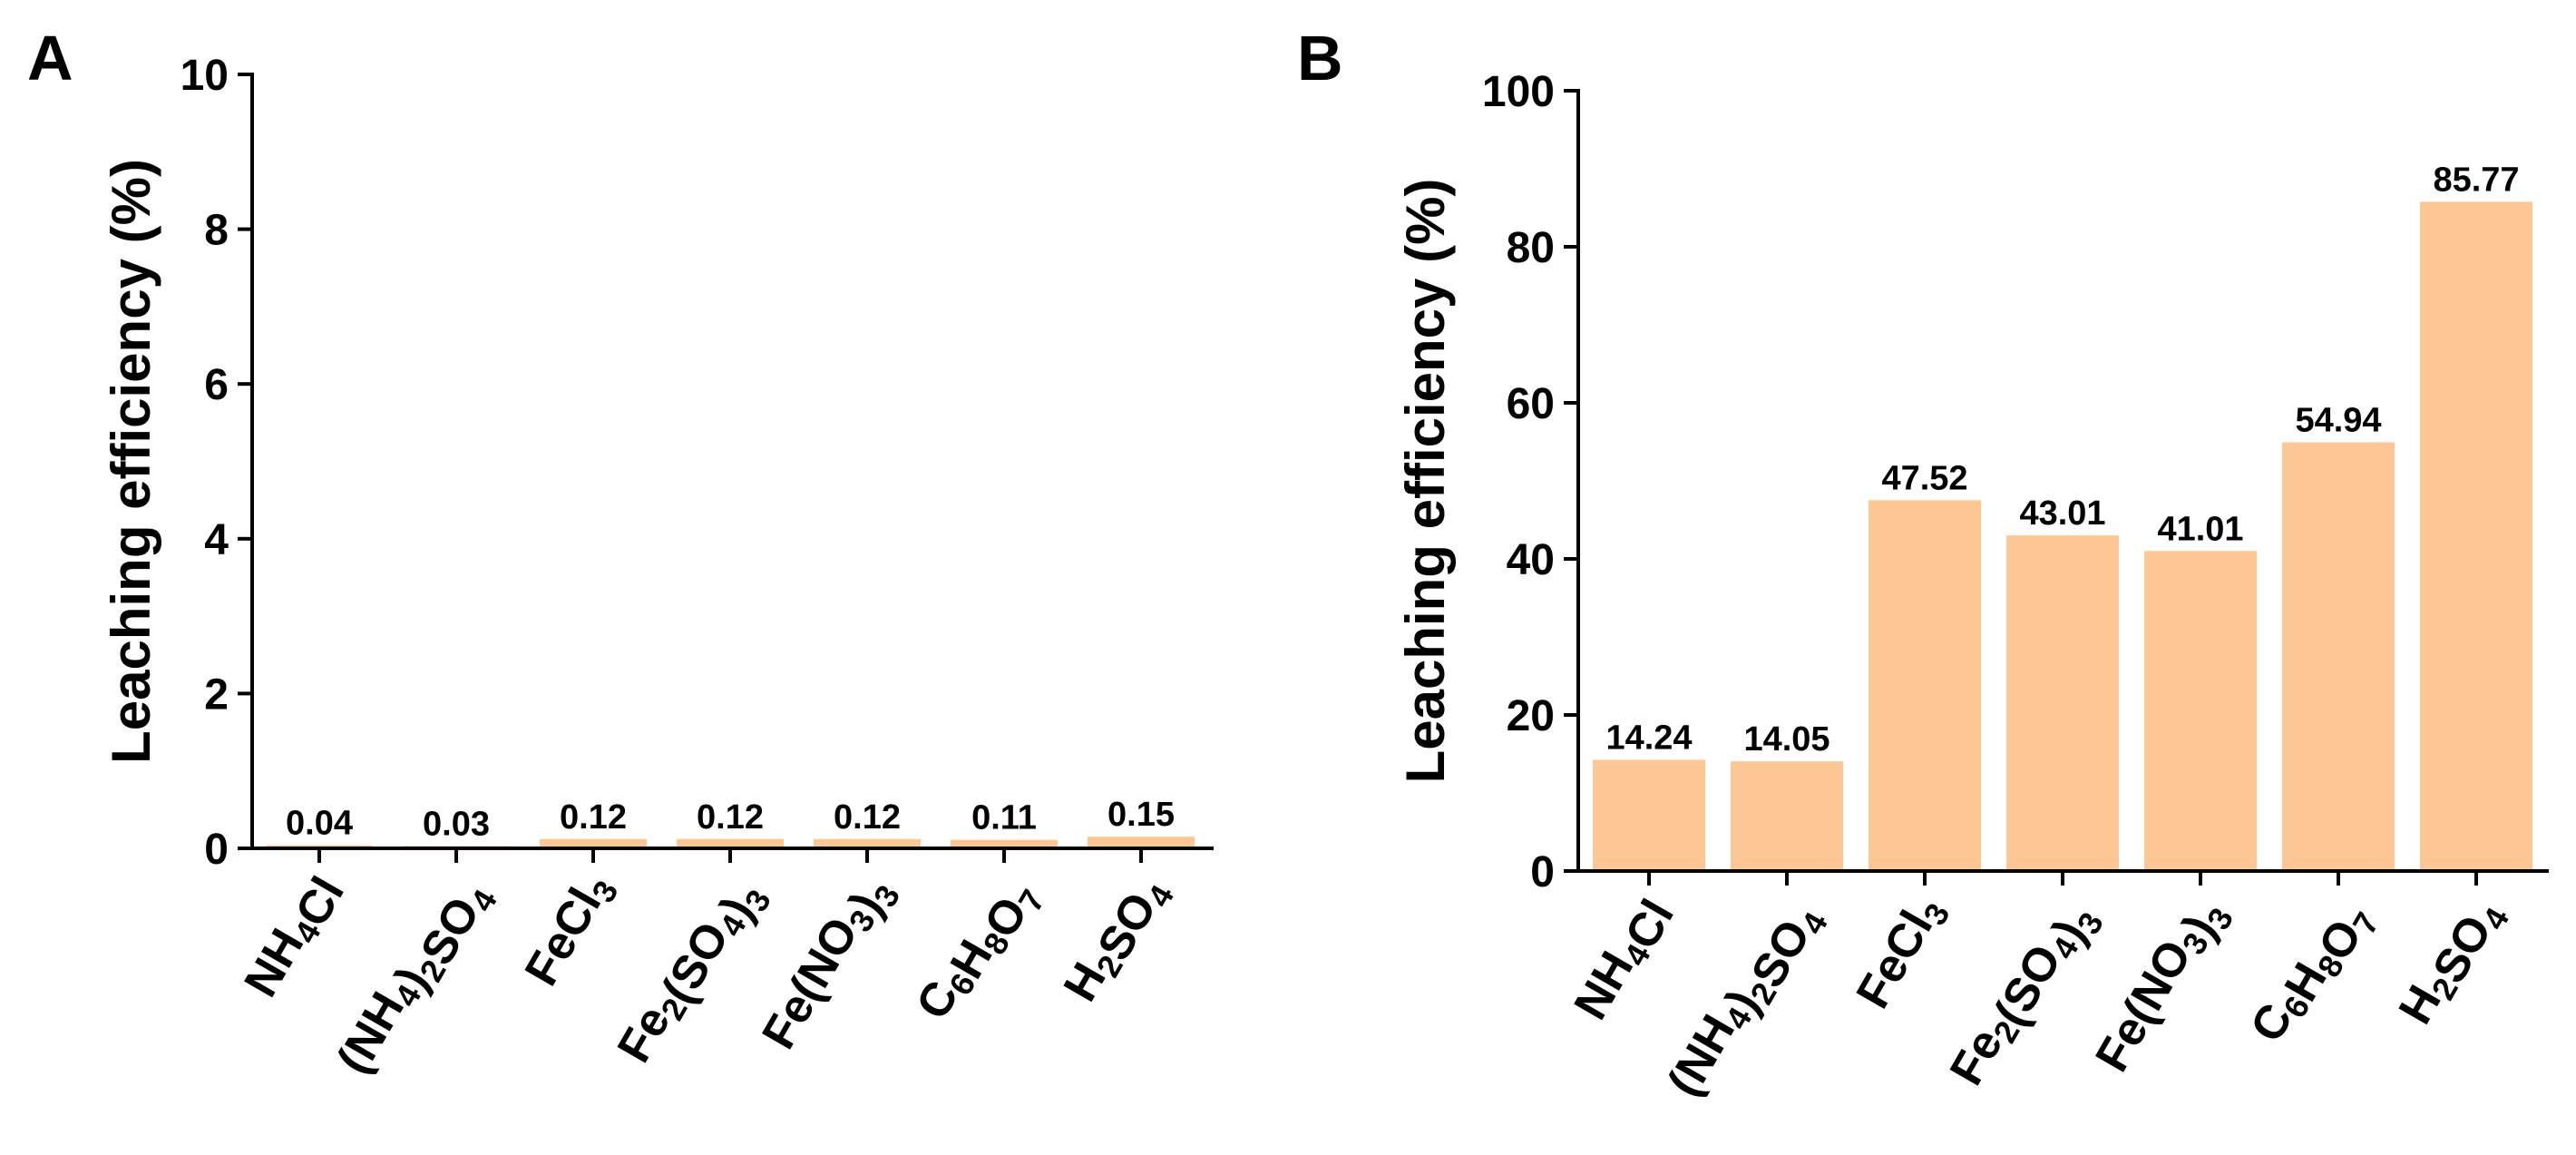 The height and width of the screenshot is (1155, 2576). What do you see at coordinates (1320, 58) in the screenshot?
I see `panel-letter: B` at bounding box center [1320, 58].